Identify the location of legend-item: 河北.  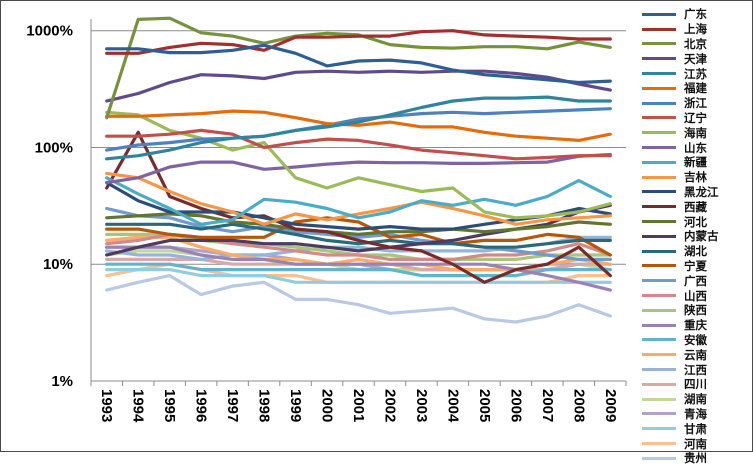
(696, 221).